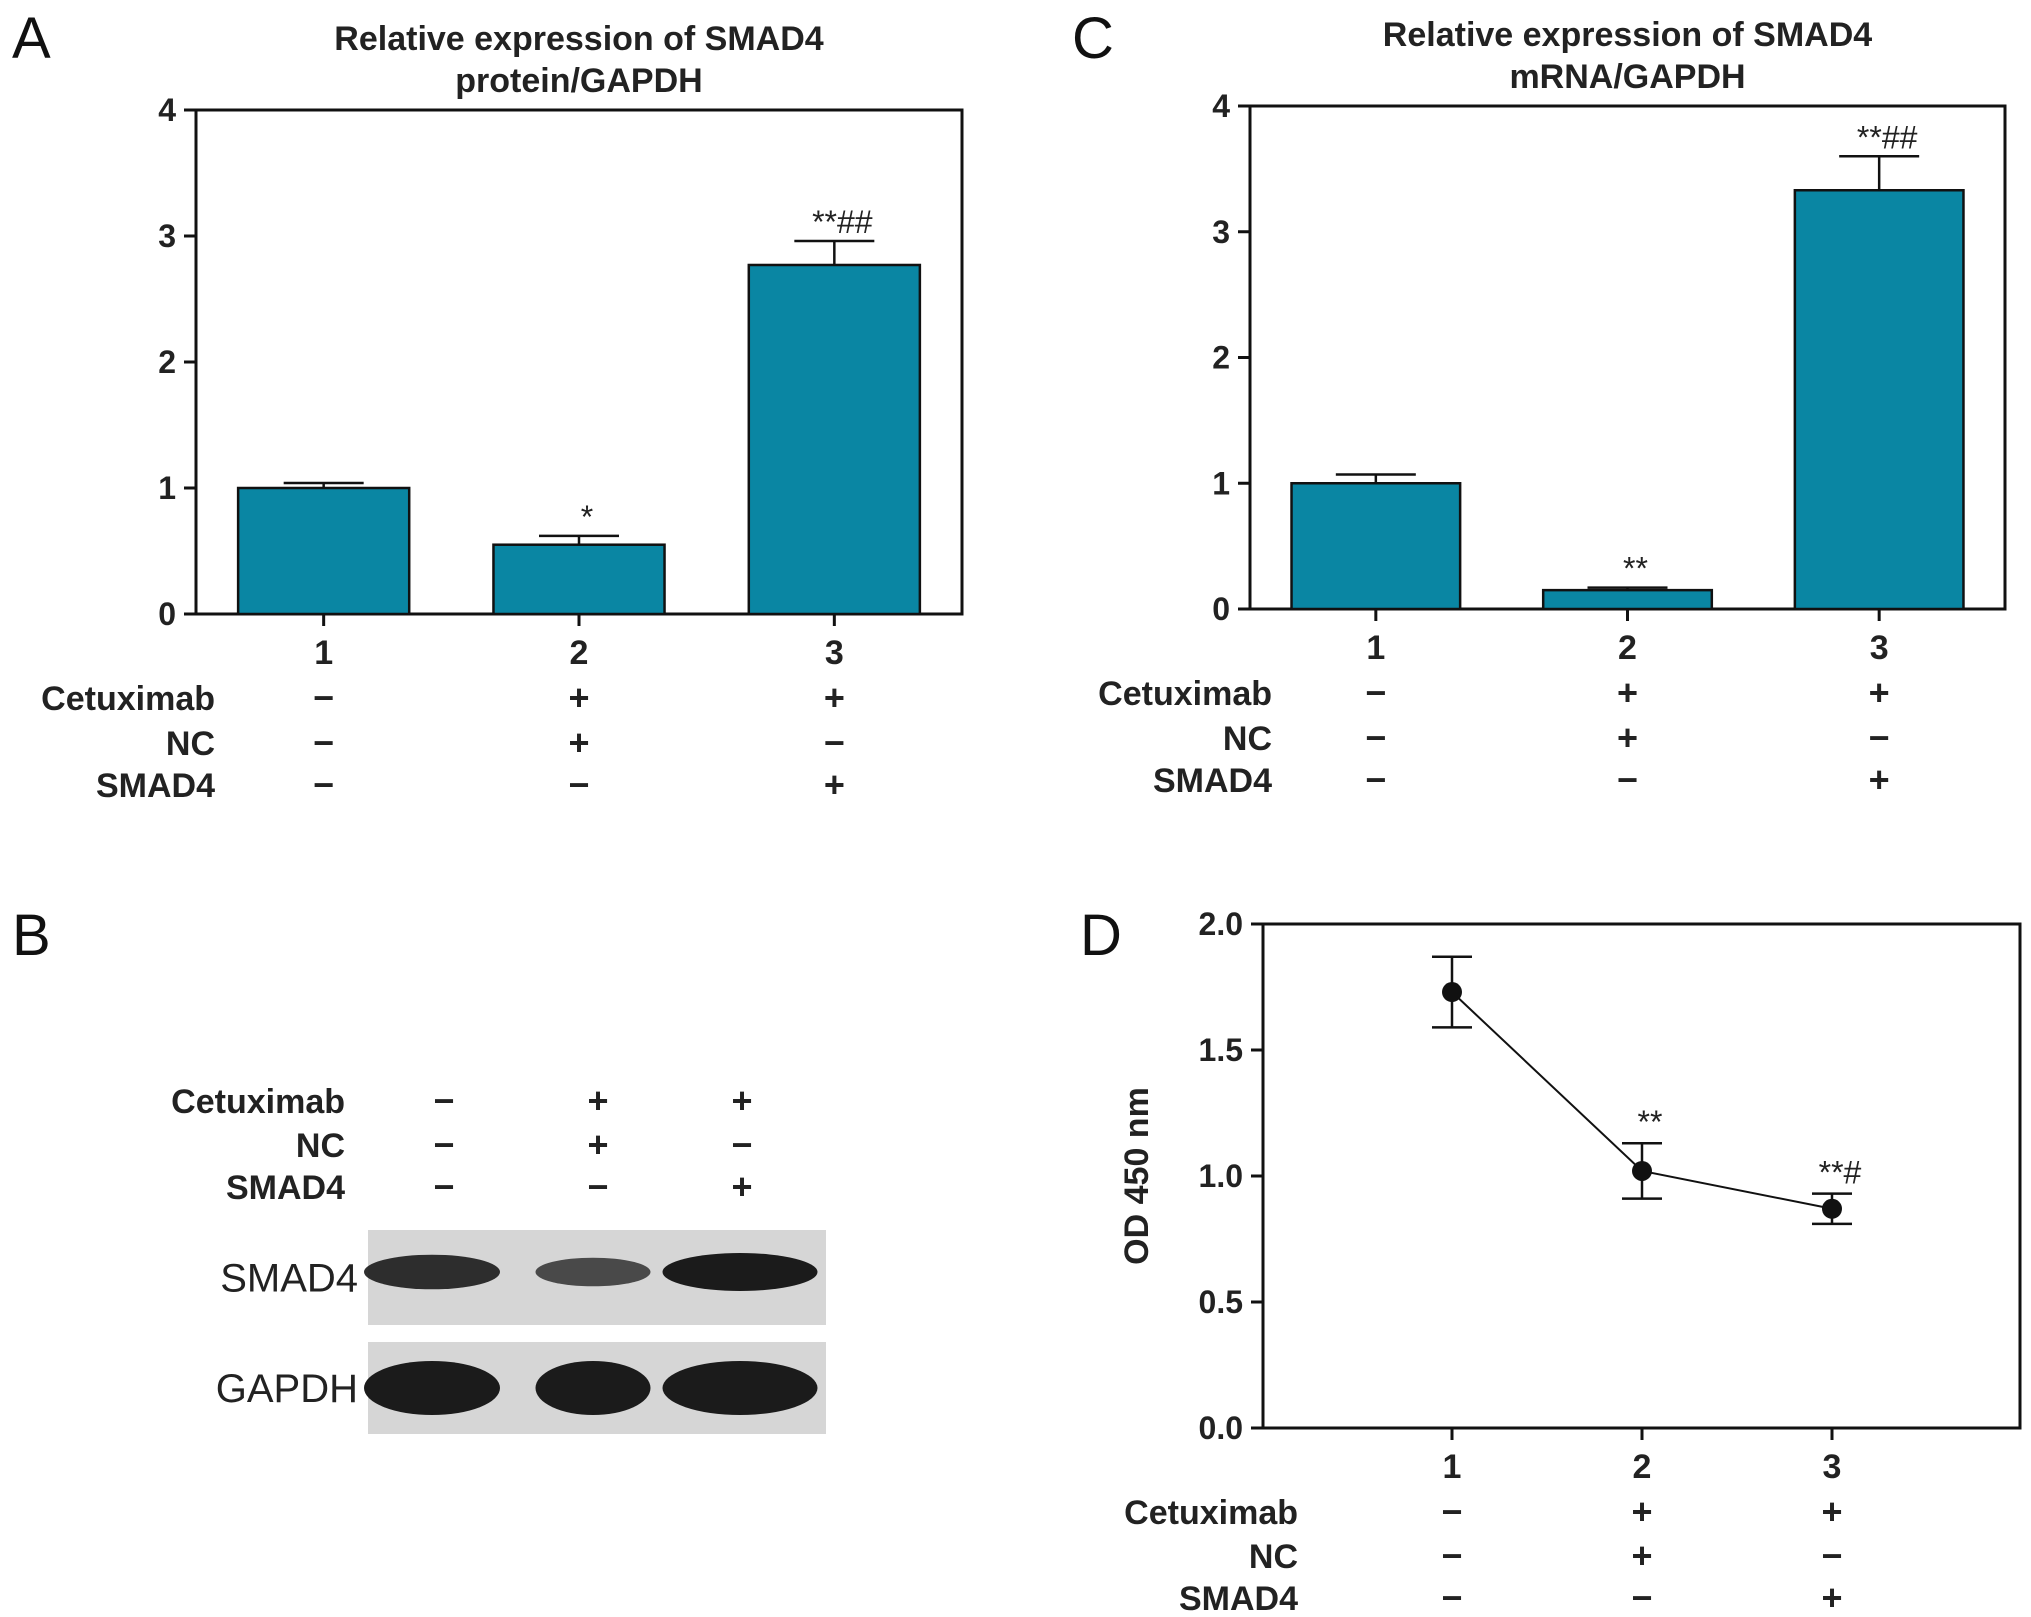  Describe the element at coordinates (258, 1102) in the screenshot. I see `blot-b-row-label-cetuximab: Cetuximab` at that location.